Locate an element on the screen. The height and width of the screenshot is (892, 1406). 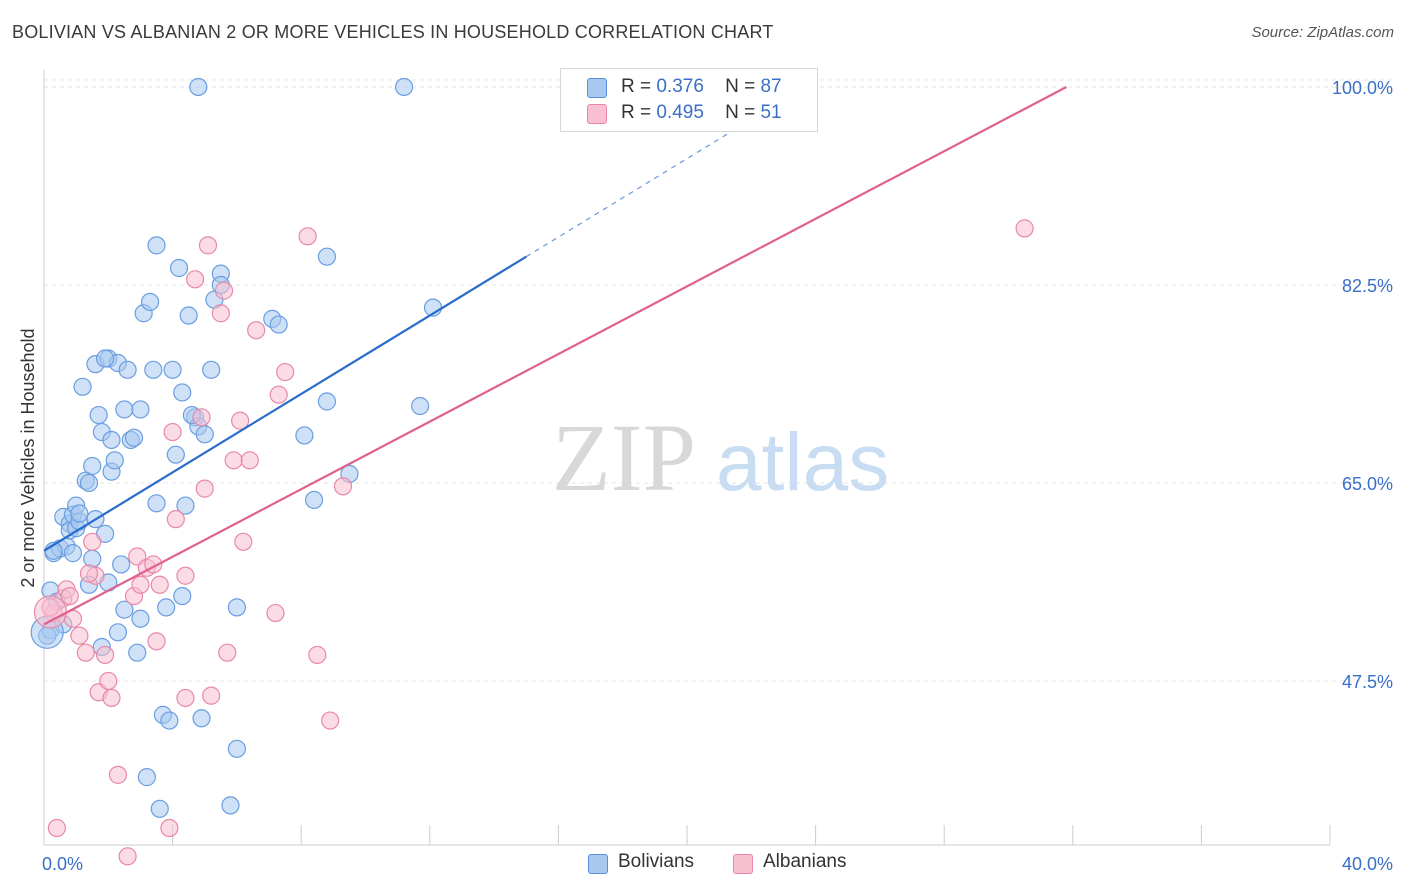
bottom-legend-label-bolivians: Bolivians is located at coordinates (656, 861).